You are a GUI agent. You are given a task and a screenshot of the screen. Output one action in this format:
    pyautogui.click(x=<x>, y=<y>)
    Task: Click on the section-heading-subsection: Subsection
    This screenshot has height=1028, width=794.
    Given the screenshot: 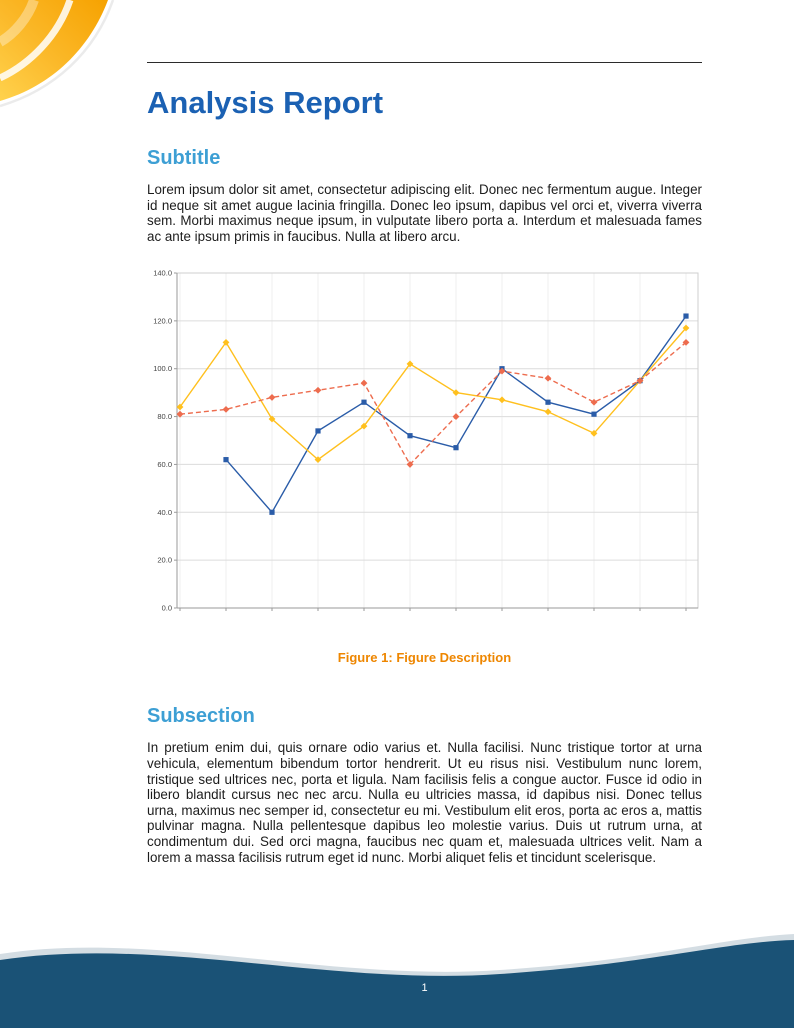 What is the action you would take?
    pyautogui.click(x=201, y=716)
    